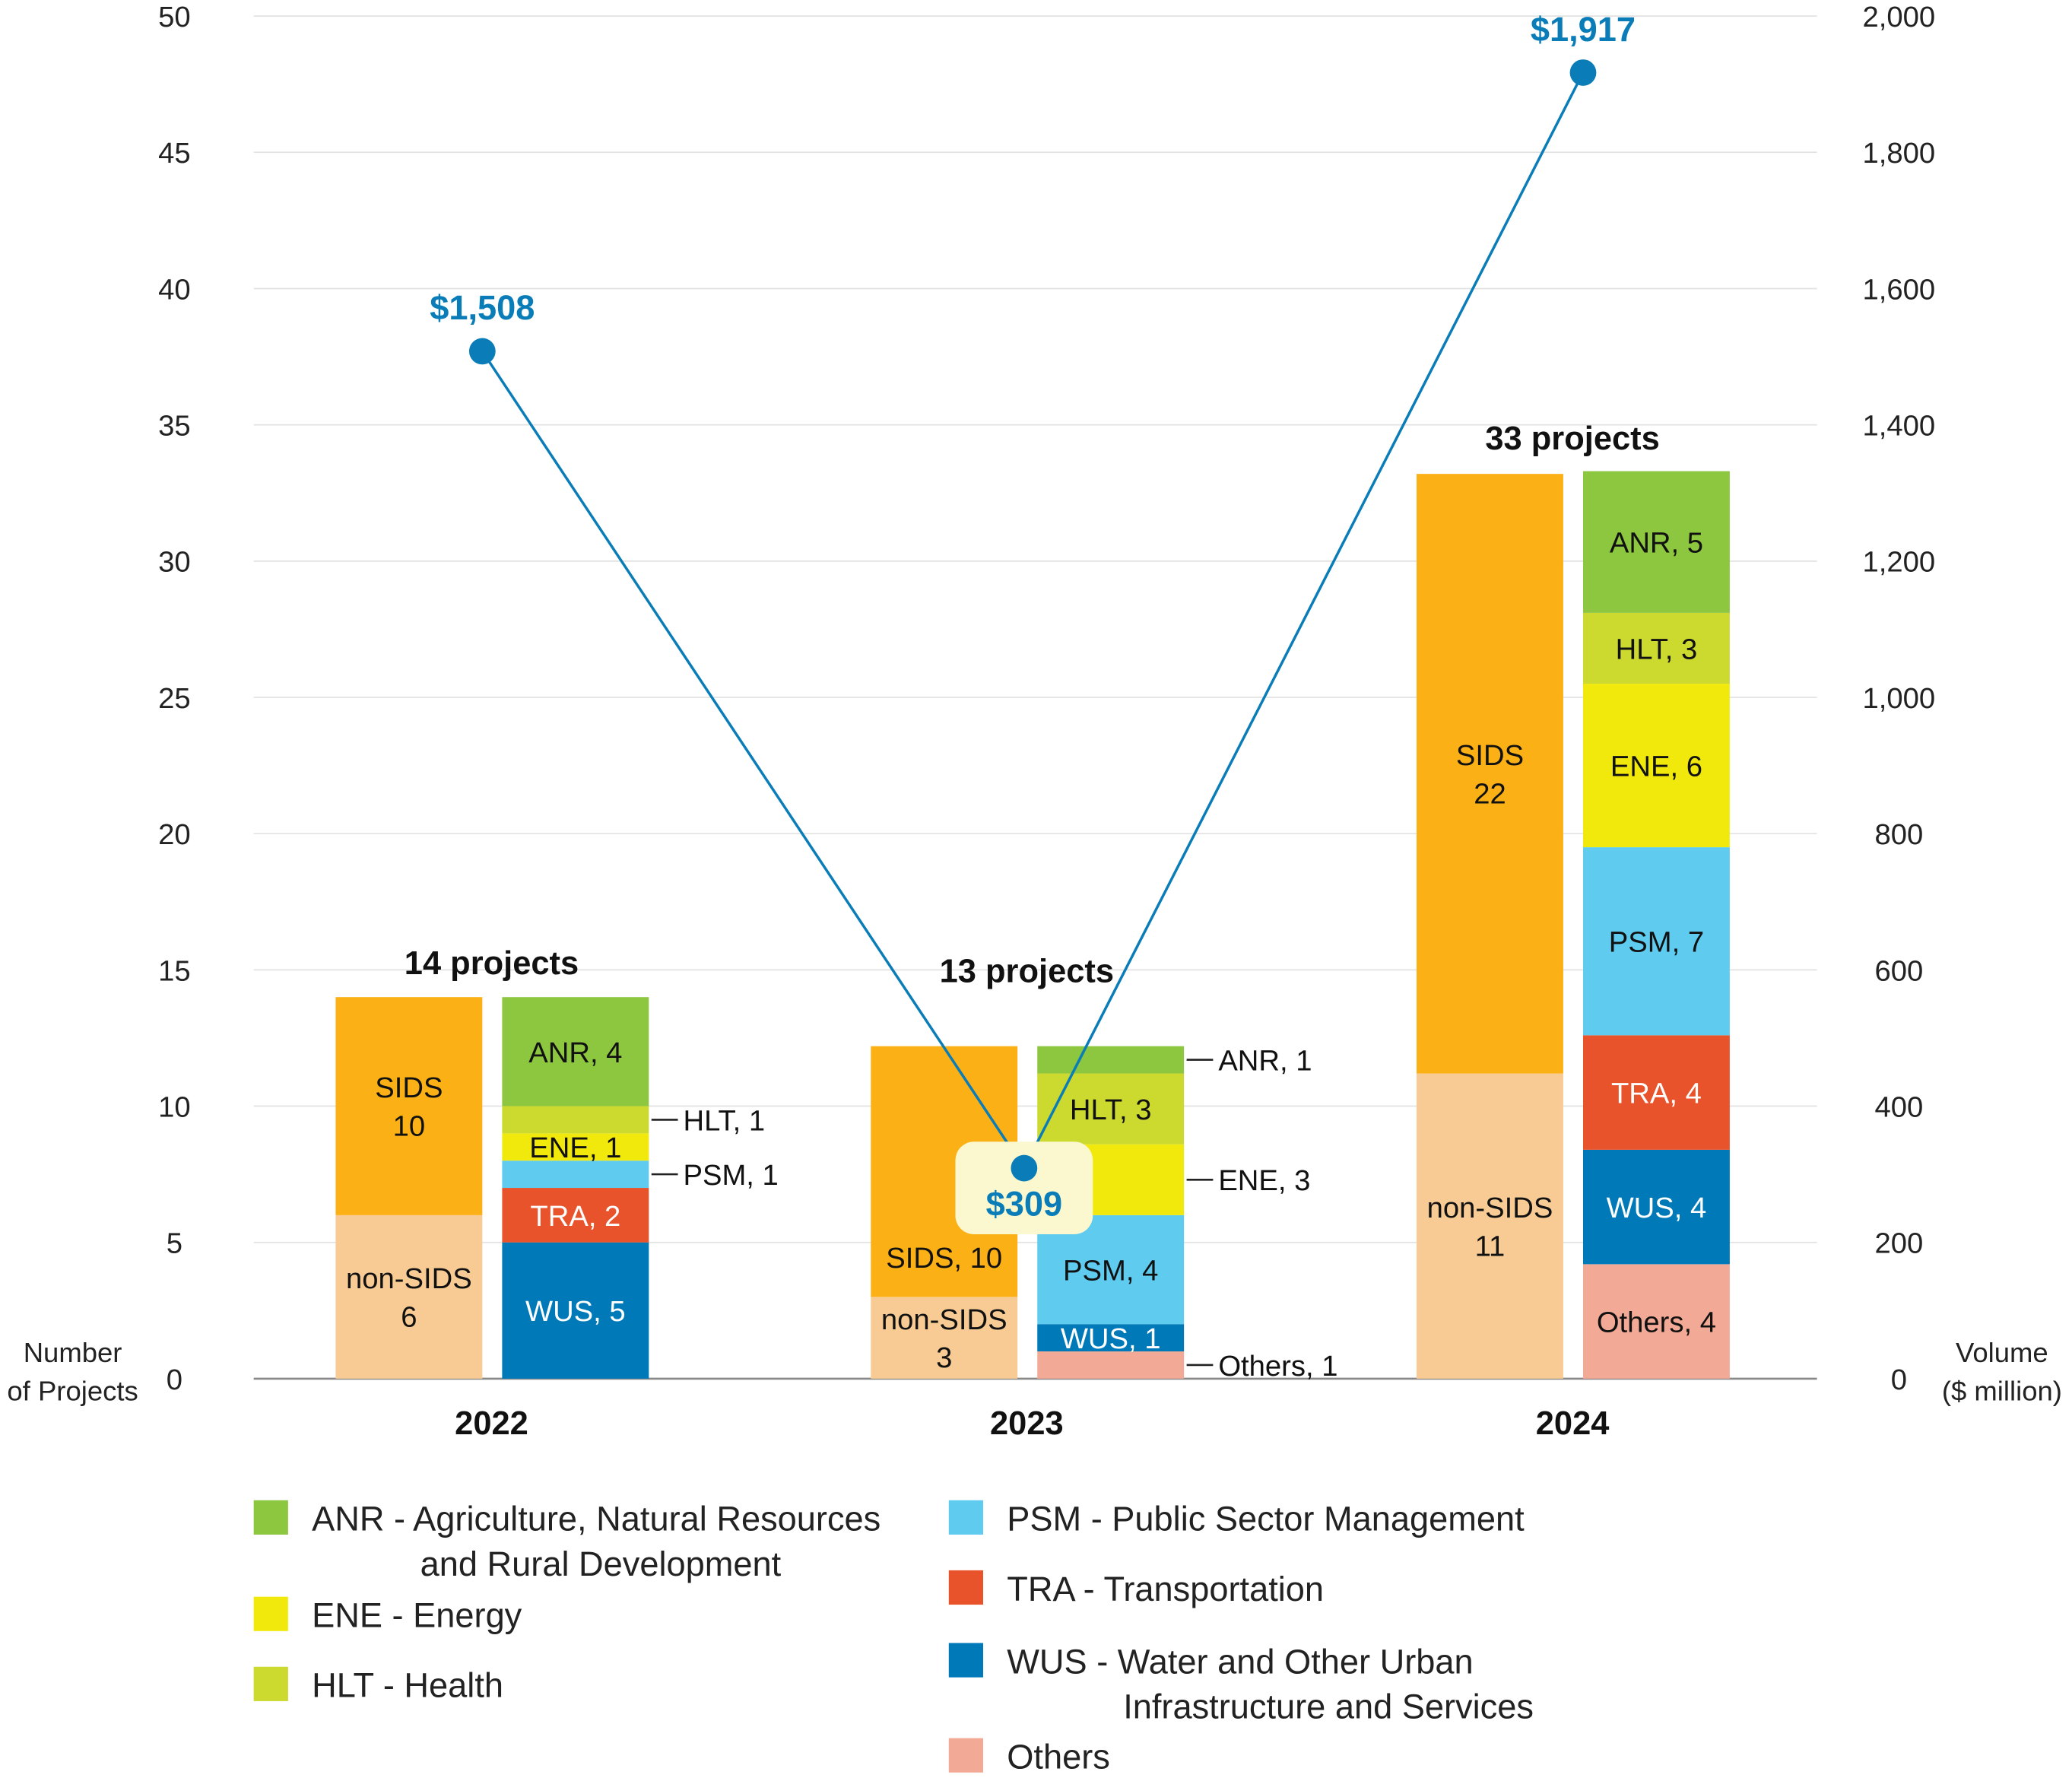  I want to click on callout-label: PSM, 1, so click(730, 1176).